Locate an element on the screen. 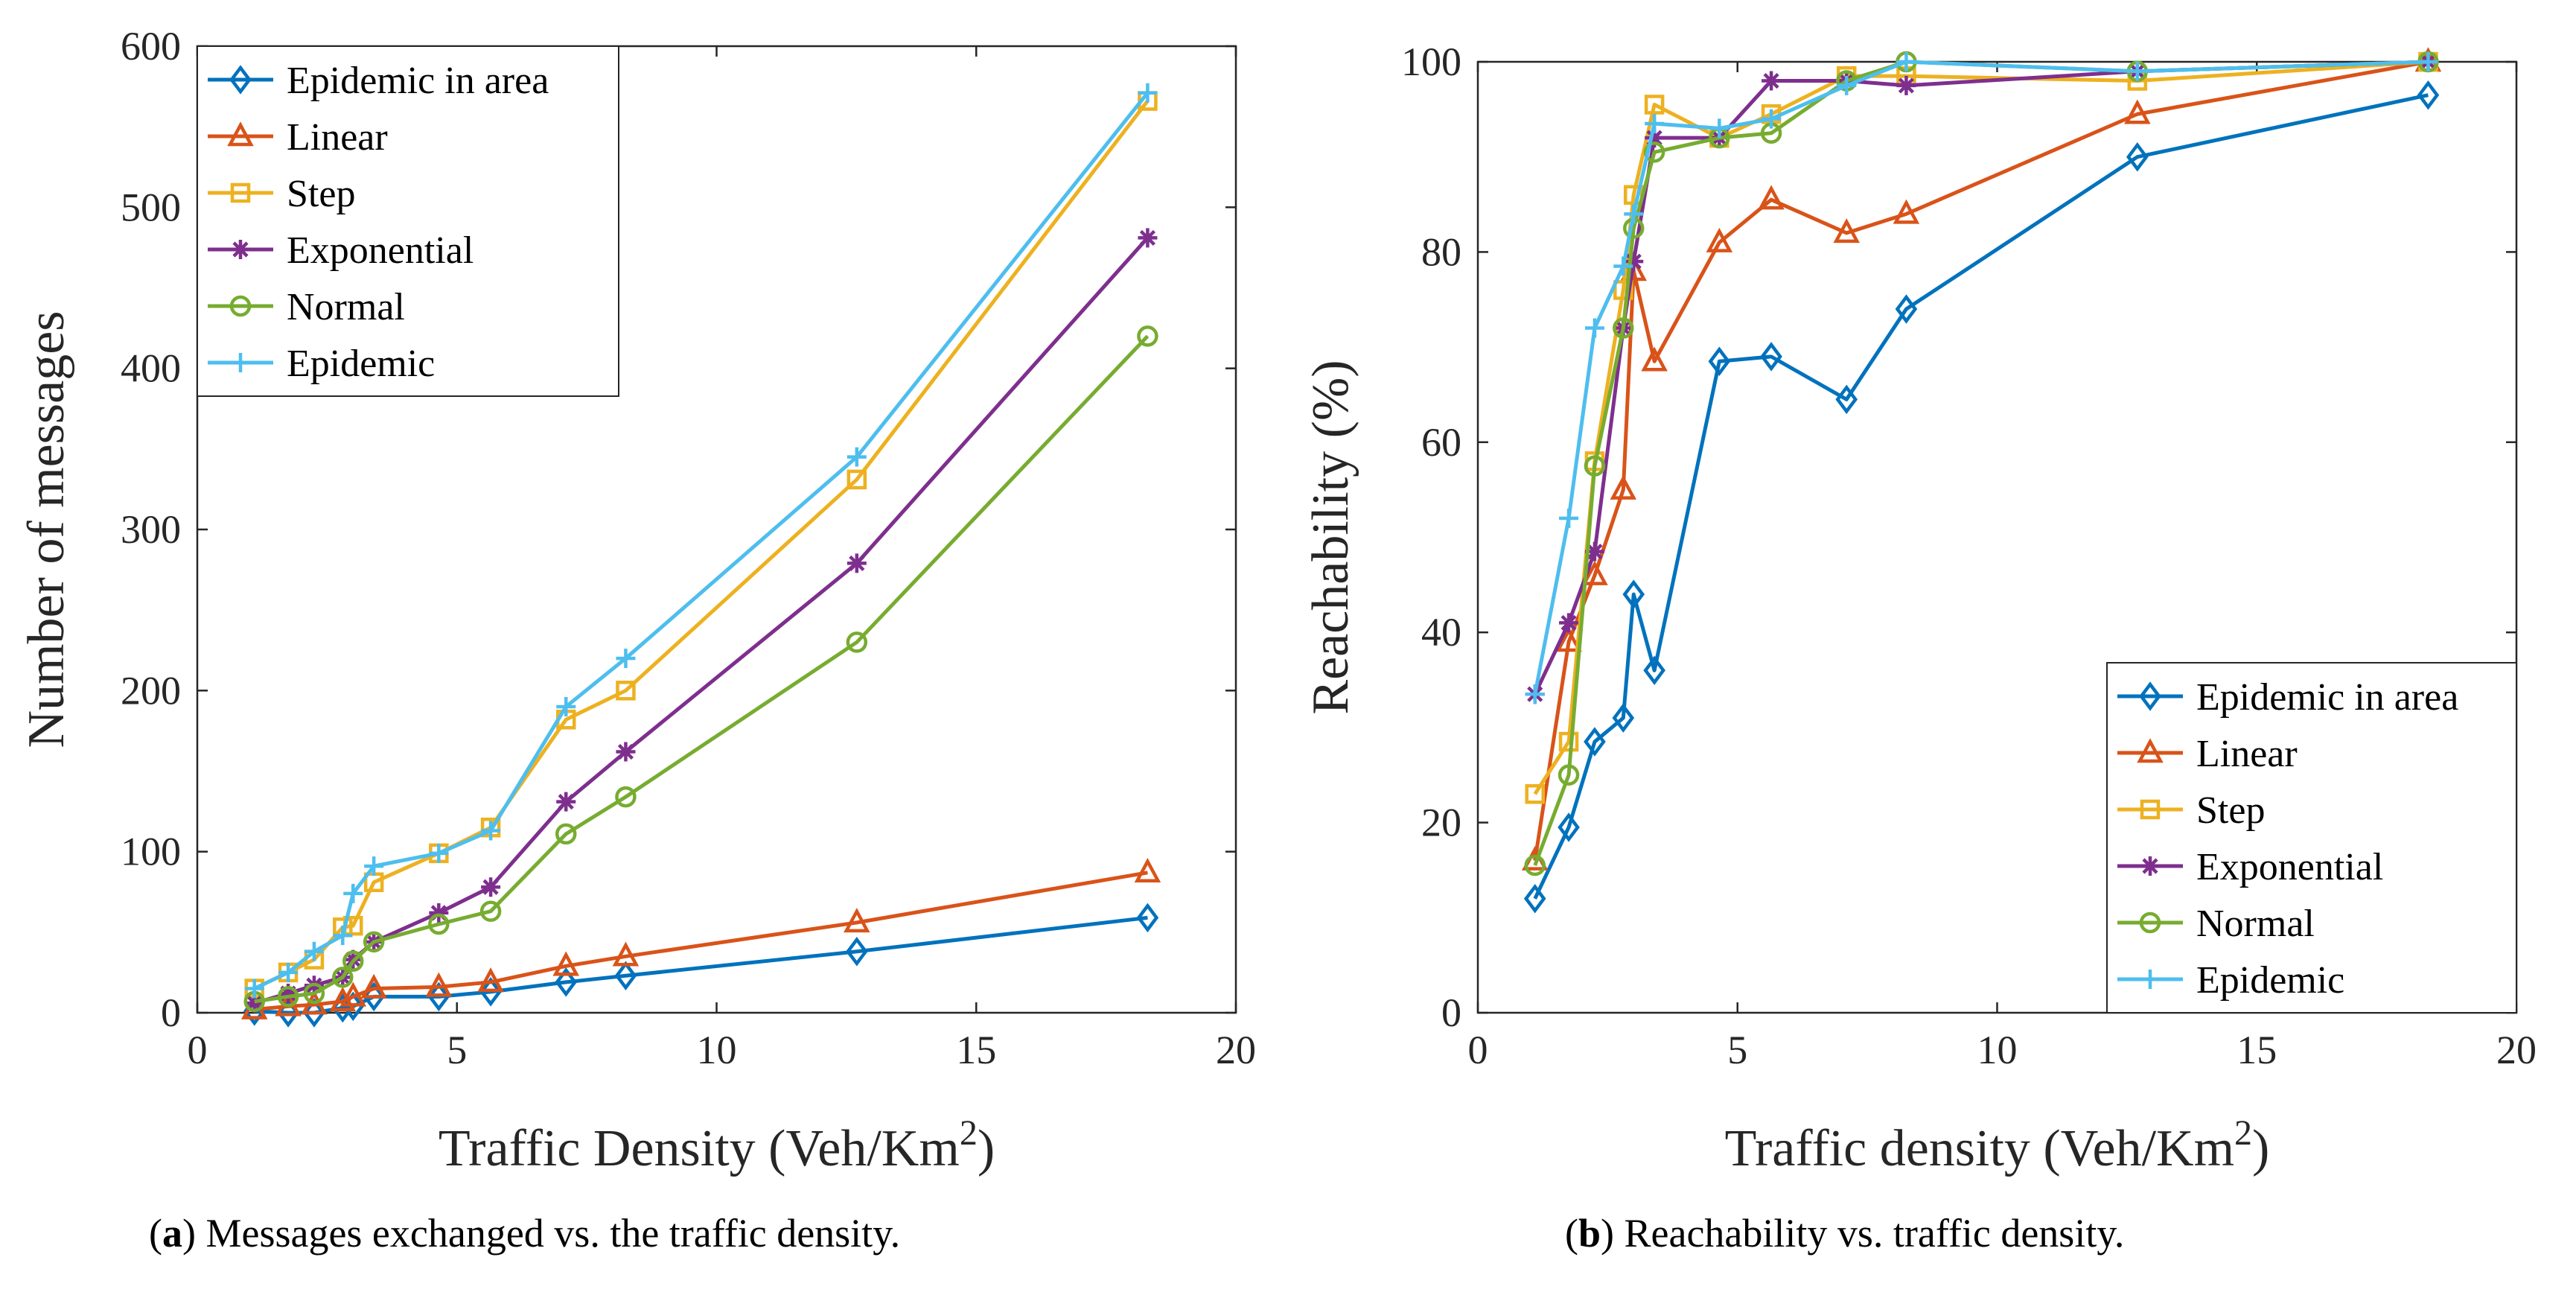 The width and height of the screenshot is (2576, 1292). legend-box is located at coordinates (2311, 837).